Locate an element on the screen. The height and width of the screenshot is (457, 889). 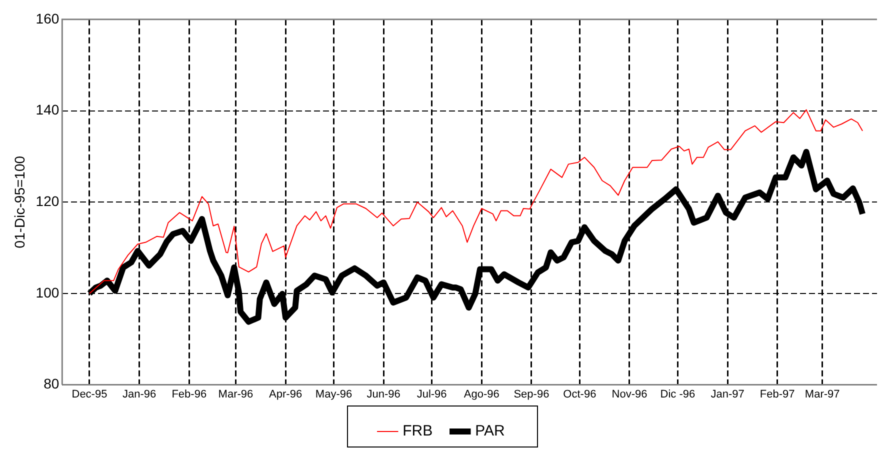
x-tick-label: Ago-96 is located at coordinates (482, 394).